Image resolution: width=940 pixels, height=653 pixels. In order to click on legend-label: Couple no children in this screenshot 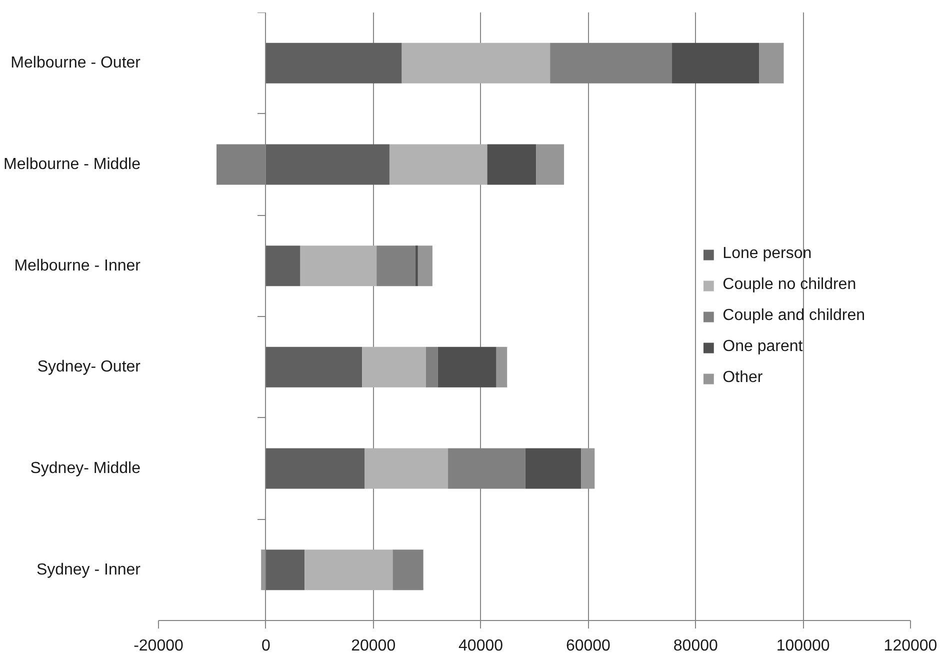, I will do `click(789, 285)`.